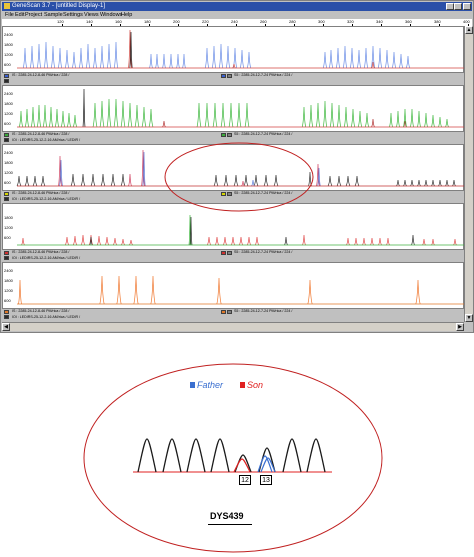  Describe the element at coordinates (467, 6) in the screenshot. I see `close-button` at that location.